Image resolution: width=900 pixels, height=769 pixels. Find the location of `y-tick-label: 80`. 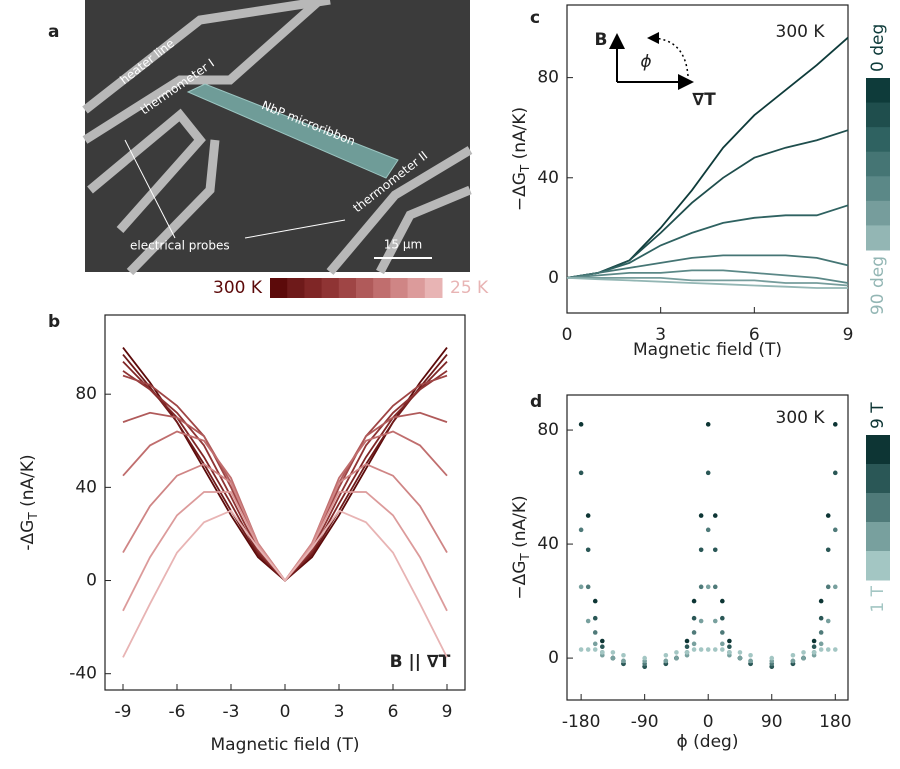

y-tick-label: 80 is located at coordinates (548, 78).